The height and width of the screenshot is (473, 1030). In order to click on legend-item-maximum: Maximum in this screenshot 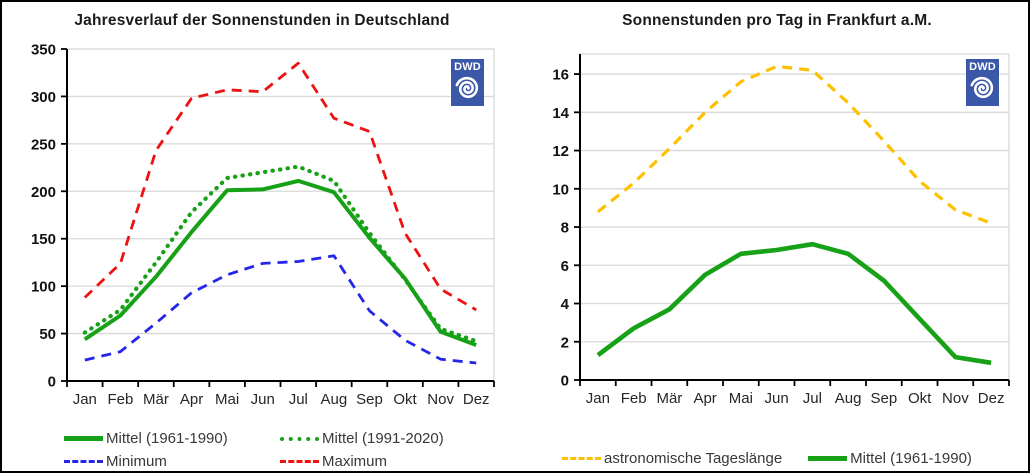, I will do `click(387, 461)`.